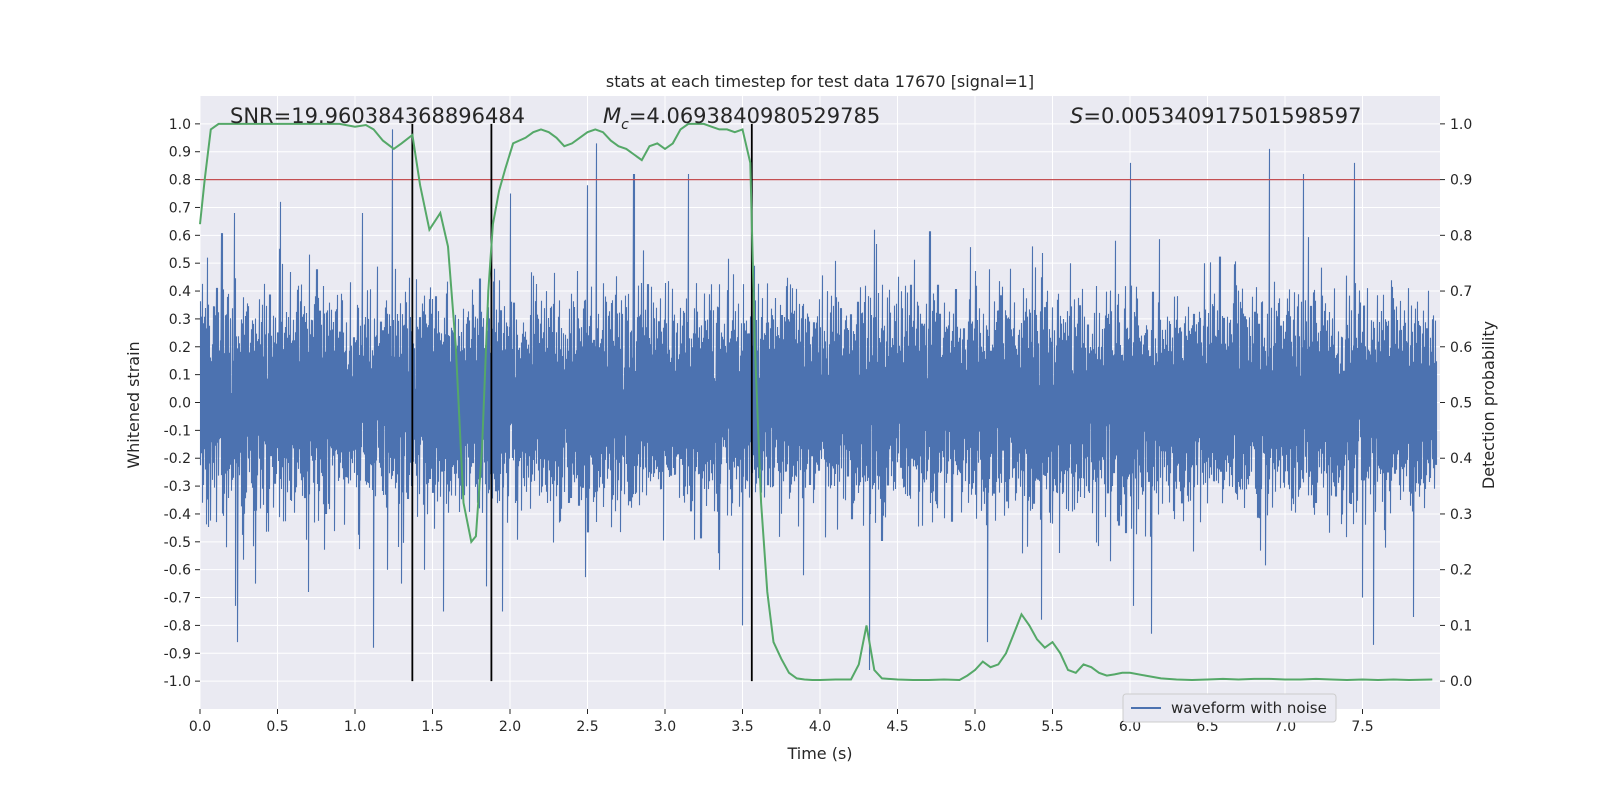 The height and width of the screenshot is (800, 1600). What do you see at coordinates (277, 727) in the screenshot?
I see `x-tick-label: 0.5` at bounding box center [277, 727].